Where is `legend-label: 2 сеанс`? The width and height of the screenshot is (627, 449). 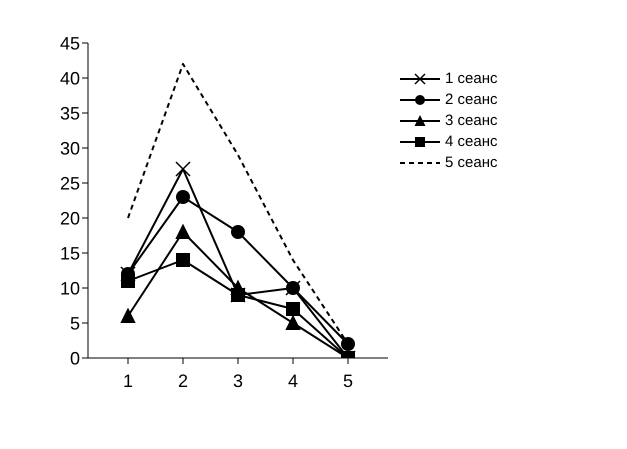 legend-label: 2 сеанс is located at coordinates (471, 99).